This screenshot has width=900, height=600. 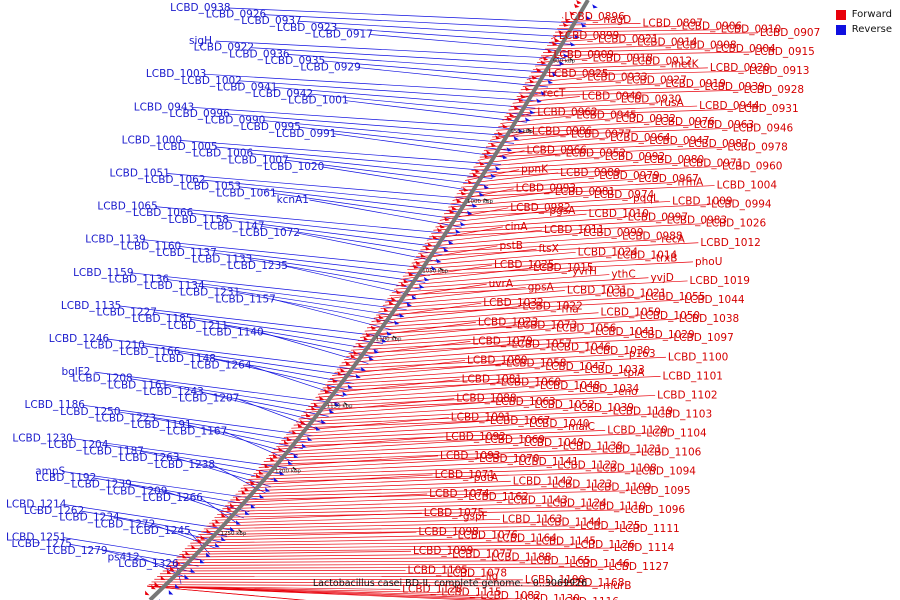 What do you see at coordinates (54, 511) in the screenshot?
I see `reverse-gene-label: LCBD_1262` at bounding box center [54, 511].